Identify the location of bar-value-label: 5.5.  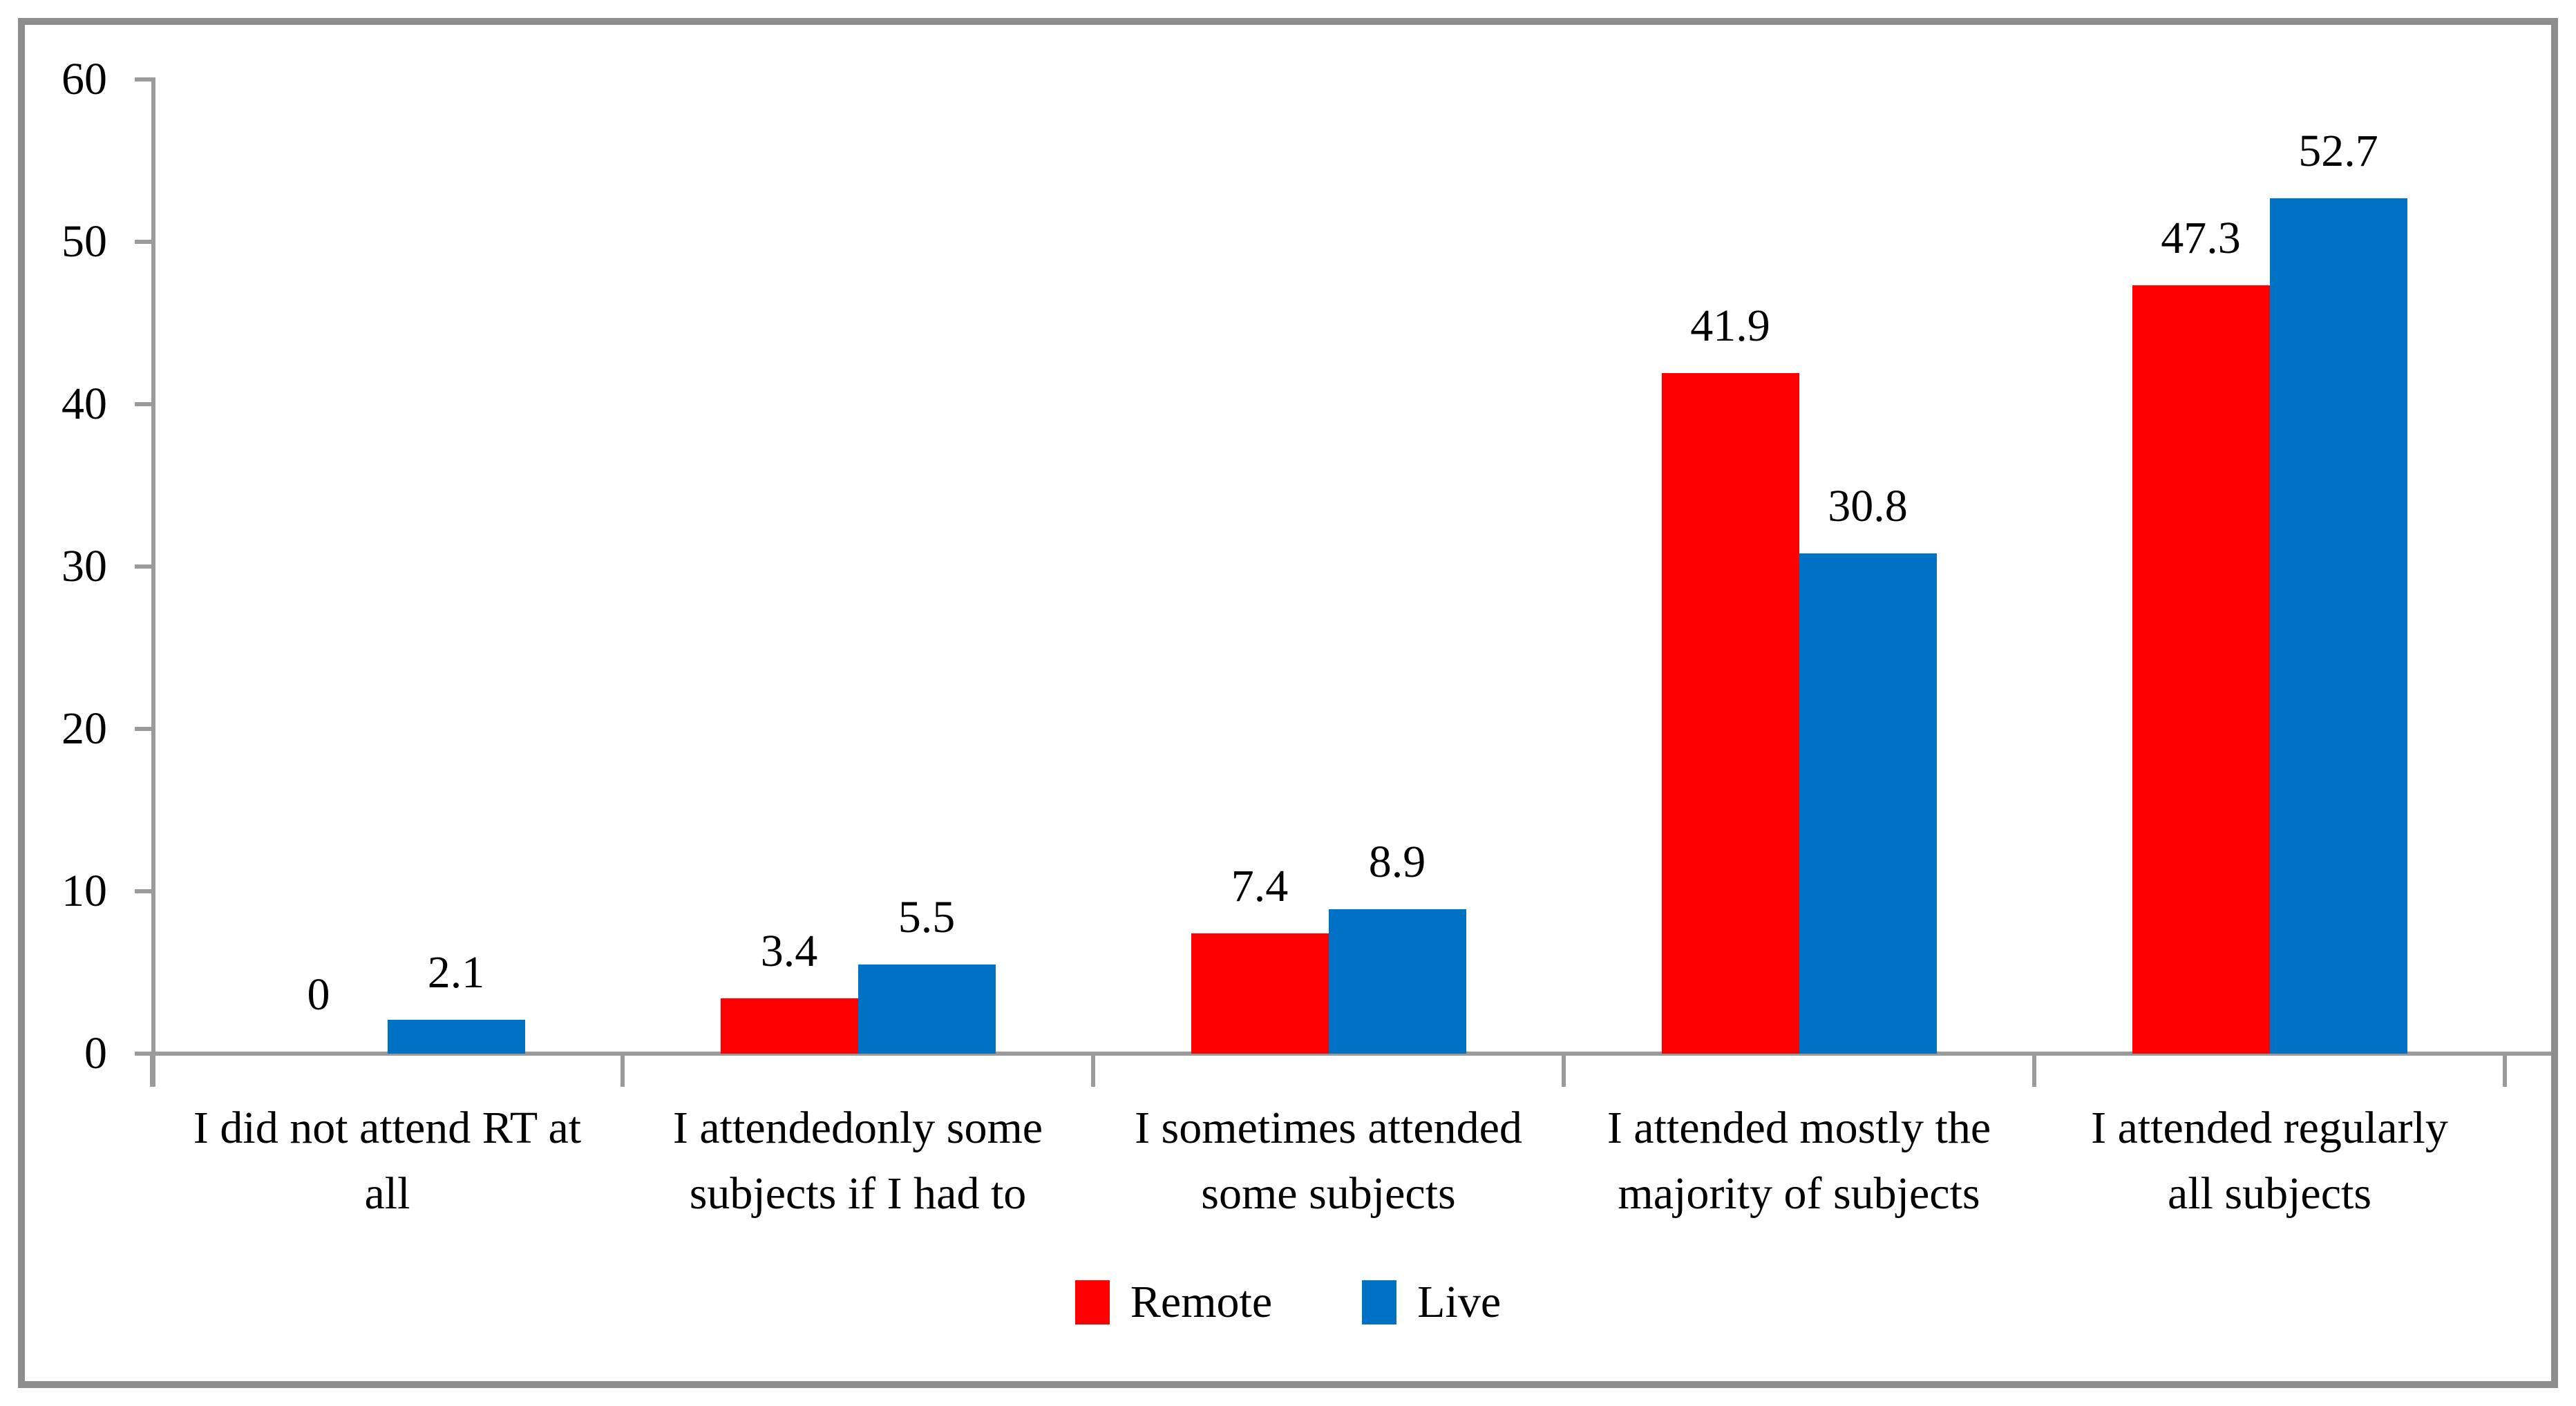
(927, 916).